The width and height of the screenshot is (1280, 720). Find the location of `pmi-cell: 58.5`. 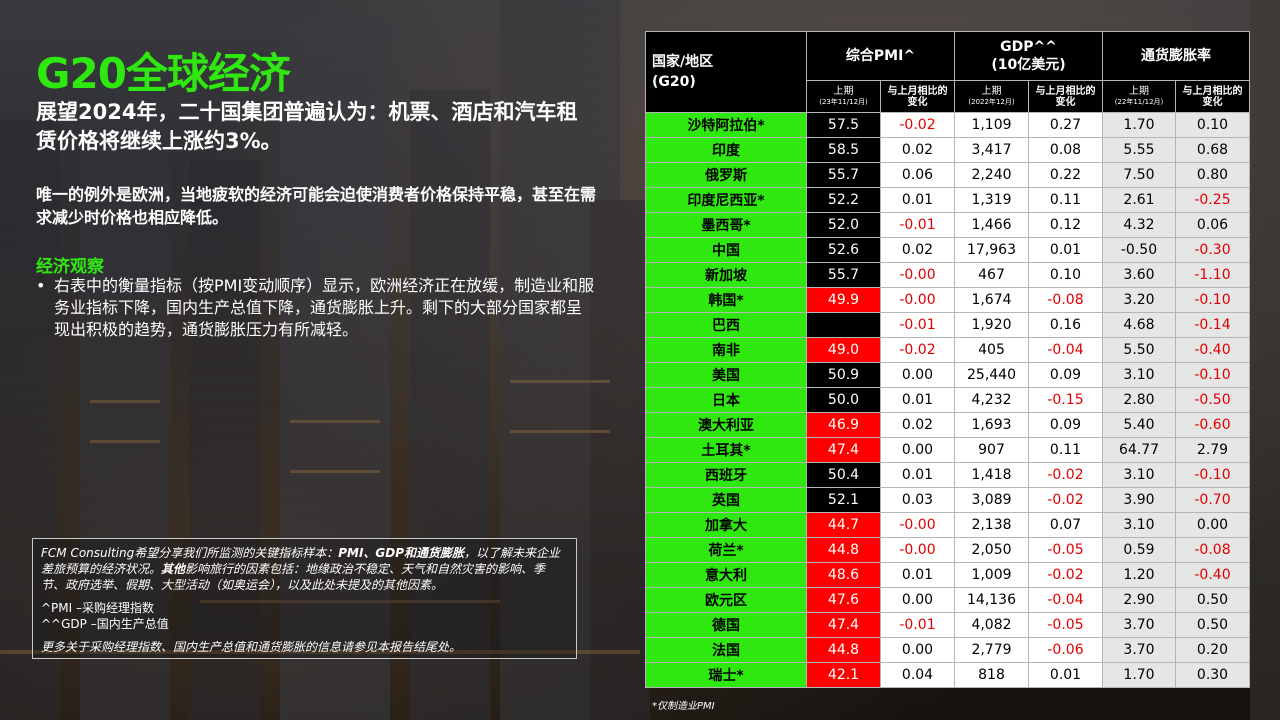

pmi-cell: 58.5 is located at coordinates (843, 150).